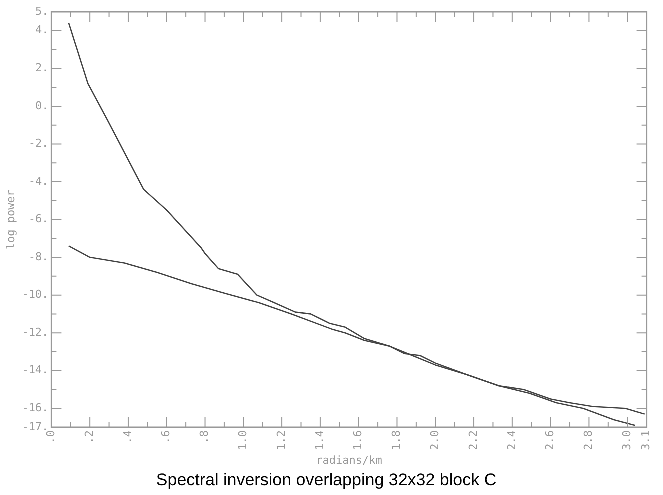 This screenshot has width=663, height=495. I want to click on y-axis-title: log power, so click(11, 220).